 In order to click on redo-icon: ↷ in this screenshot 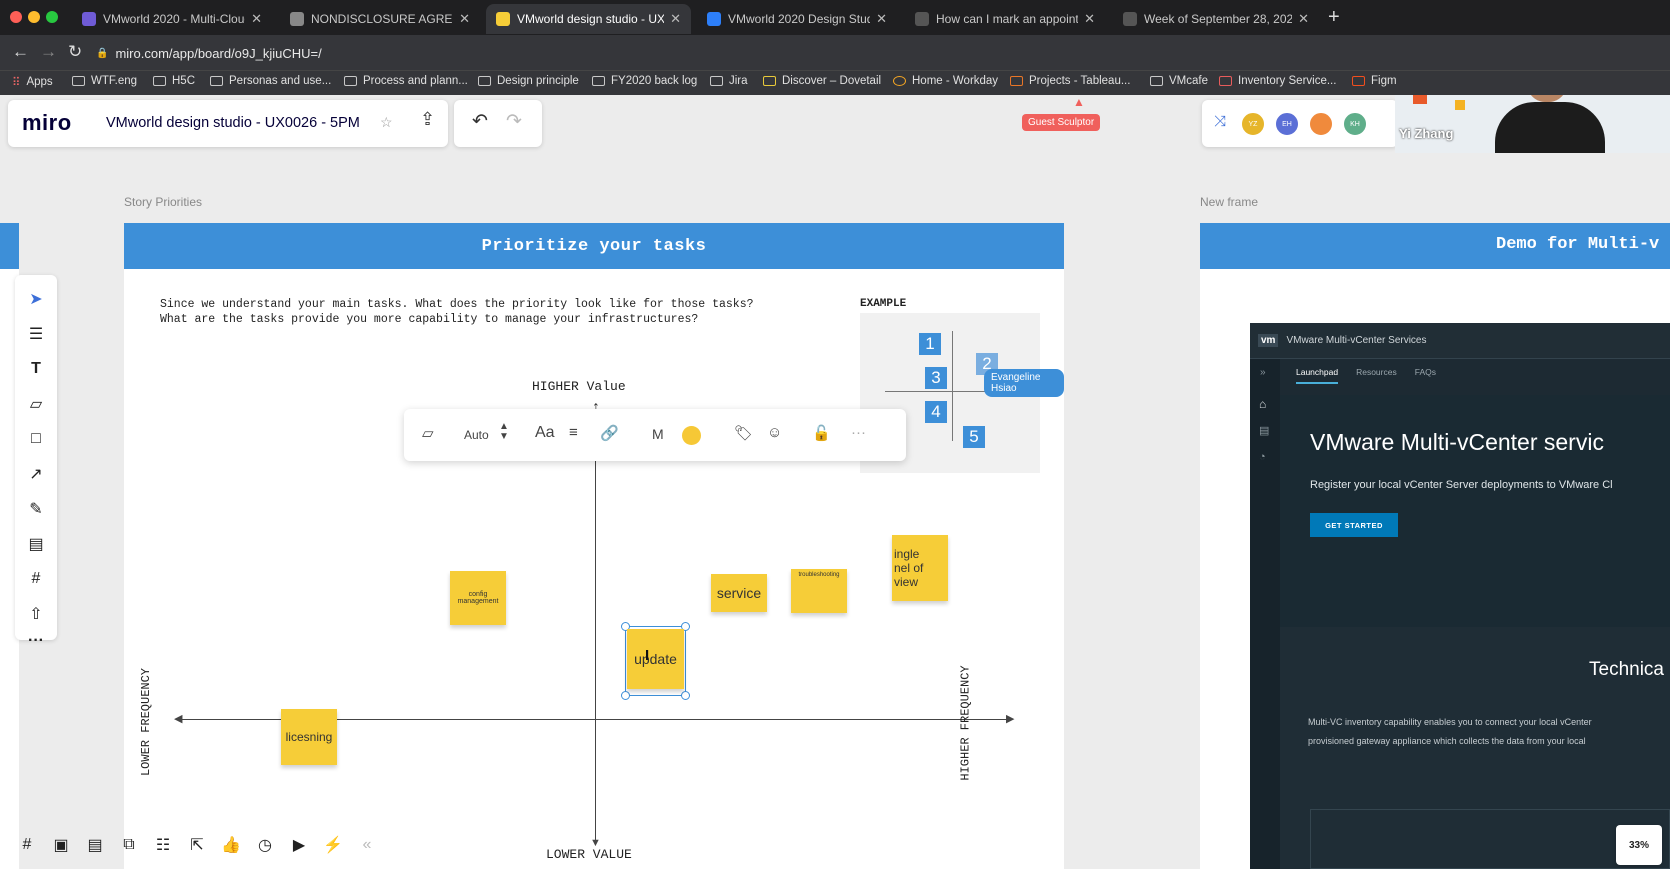, I will do `click(514, 121)`.